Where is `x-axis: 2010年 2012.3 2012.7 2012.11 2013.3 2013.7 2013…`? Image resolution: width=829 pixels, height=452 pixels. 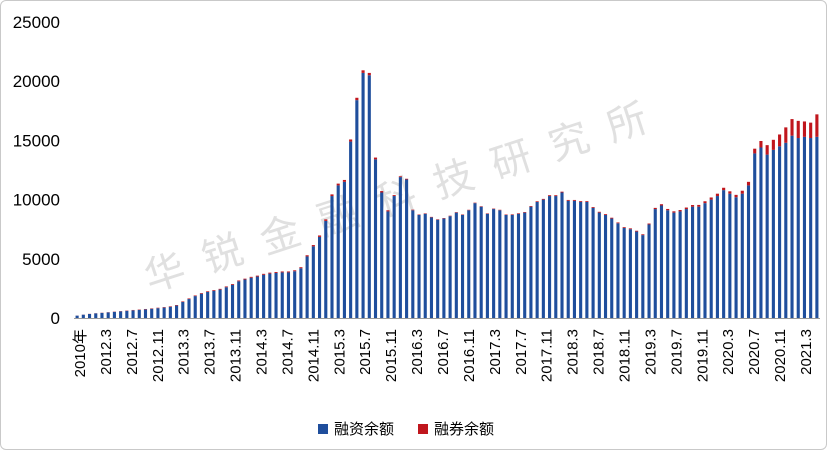 x-axis: 2010年 2012.3 2012.7 2012.11 2013.3 2013.7 2013… is located at coordinates (443, 355).